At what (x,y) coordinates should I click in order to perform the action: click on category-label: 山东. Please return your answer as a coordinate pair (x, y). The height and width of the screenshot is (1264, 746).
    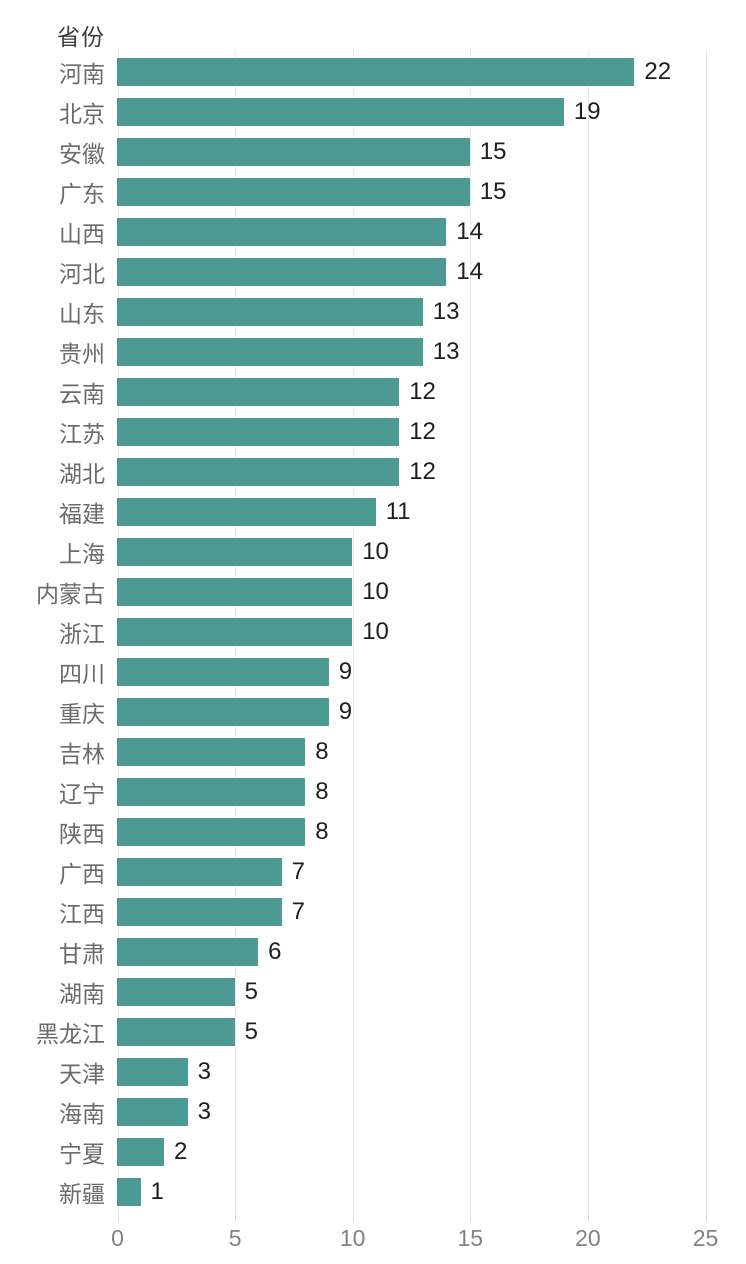
    Looking at the image, I should click on (82, 314).